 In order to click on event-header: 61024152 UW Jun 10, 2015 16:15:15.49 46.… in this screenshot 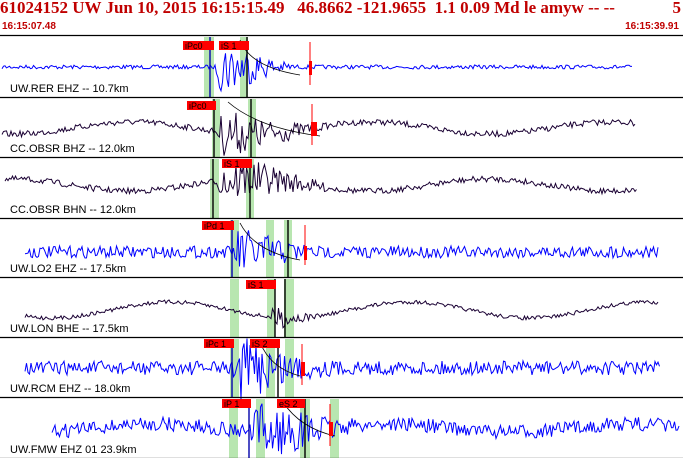, I will do `click(341, 11)`.